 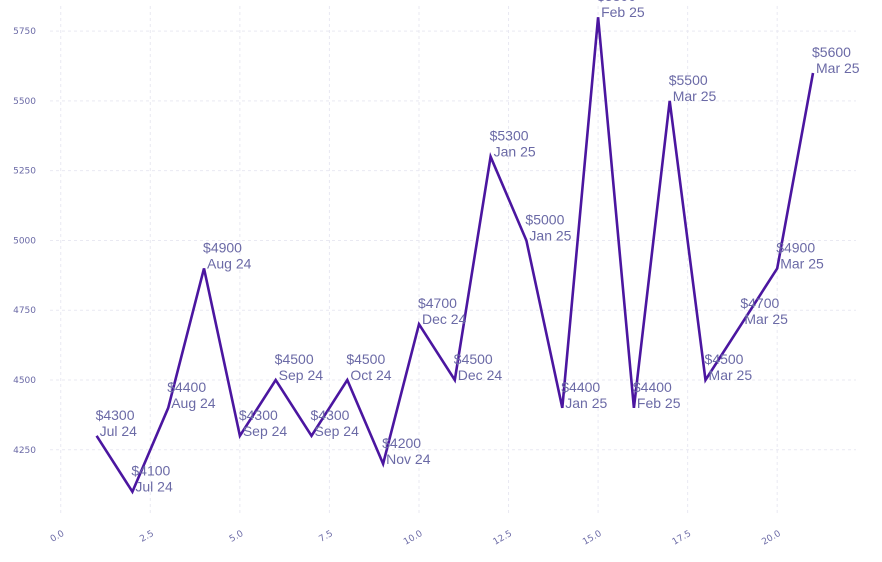 I want to click on data-label-value: $5300, so click(x=509, y=136).